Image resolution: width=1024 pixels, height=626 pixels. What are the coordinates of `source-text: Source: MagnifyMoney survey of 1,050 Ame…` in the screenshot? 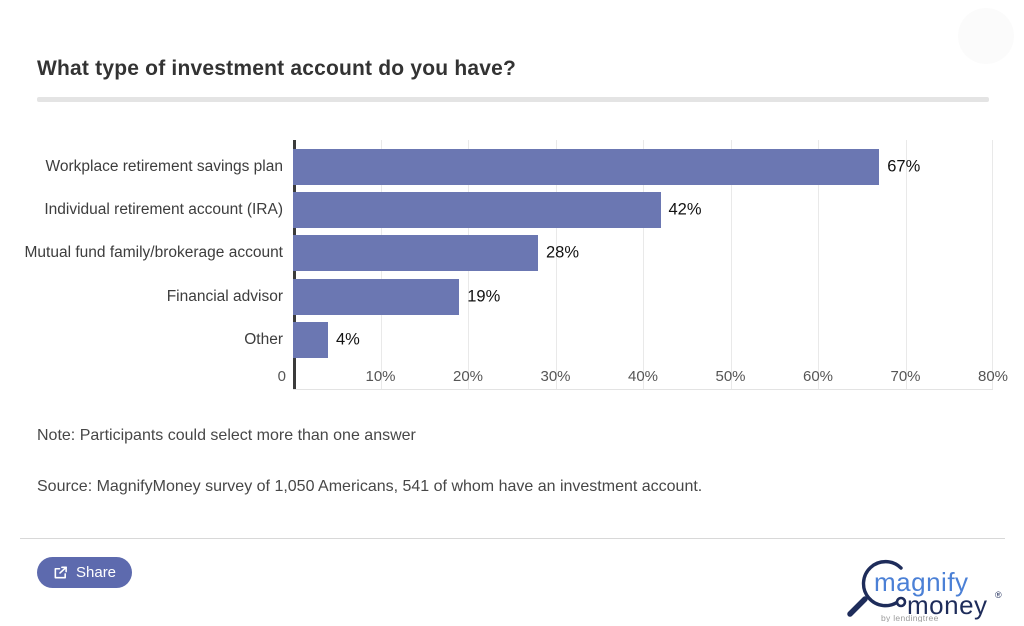 It's located at (370, 486).